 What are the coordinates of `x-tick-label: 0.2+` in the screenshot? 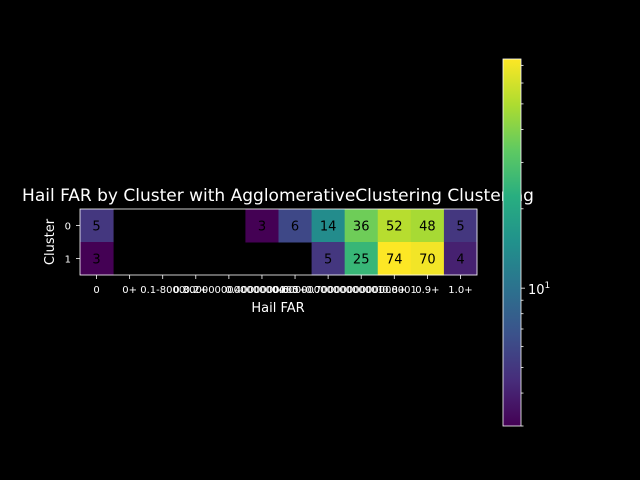 It's located at (196, 290).